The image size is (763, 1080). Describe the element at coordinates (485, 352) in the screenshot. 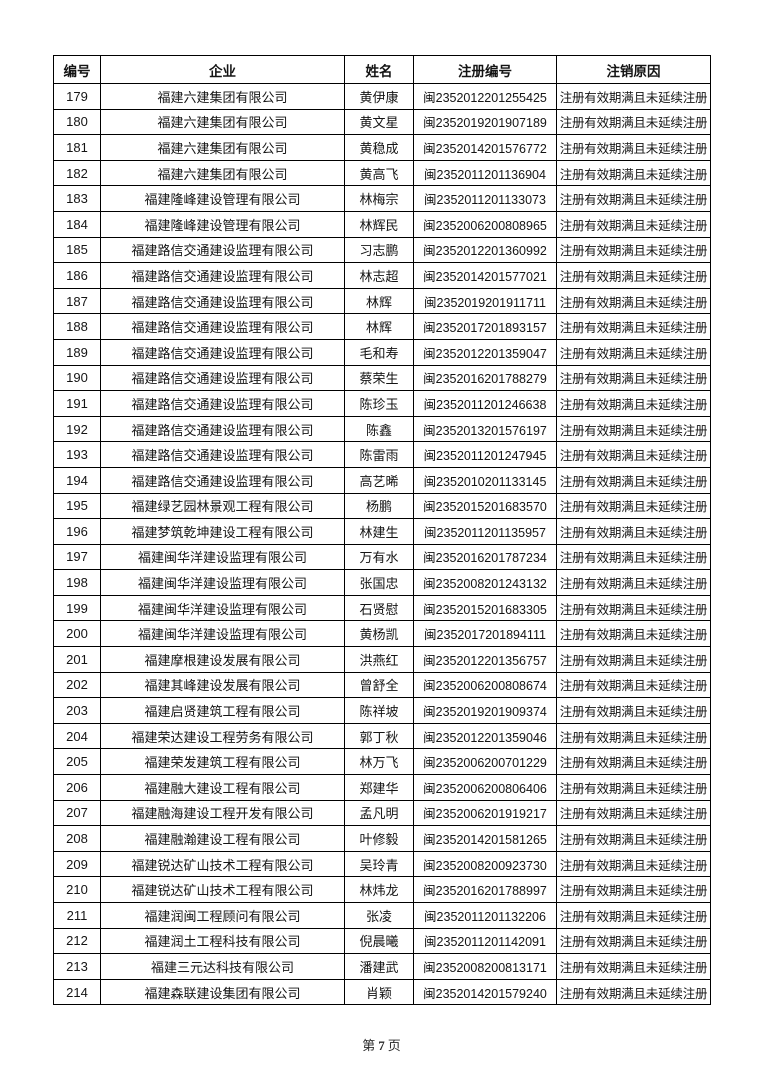

I see `table-cell: 闽2352012201359047` at that location.